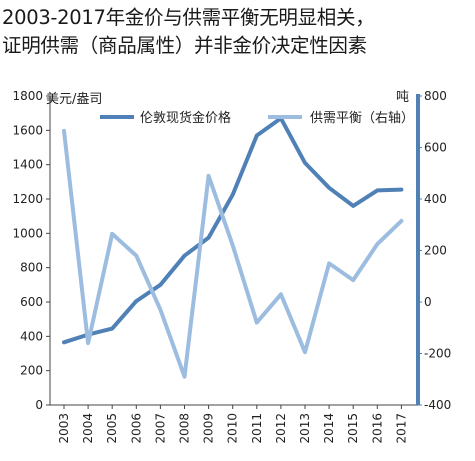 This screenshot has height=461, width=475. I want to click on x-tick-label: 2013, so click(305, 428).